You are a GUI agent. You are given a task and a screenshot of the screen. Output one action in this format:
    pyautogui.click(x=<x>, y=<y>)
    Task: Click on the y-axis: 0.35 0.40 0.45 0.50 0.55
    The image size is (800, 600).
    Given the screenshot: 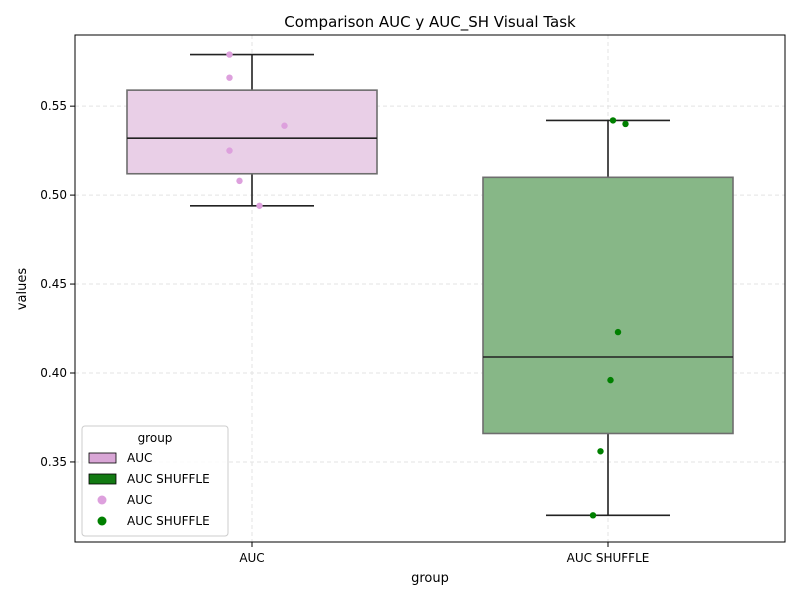 What is the action you would take?
    pyautogui.click(x=57, y=284)
    